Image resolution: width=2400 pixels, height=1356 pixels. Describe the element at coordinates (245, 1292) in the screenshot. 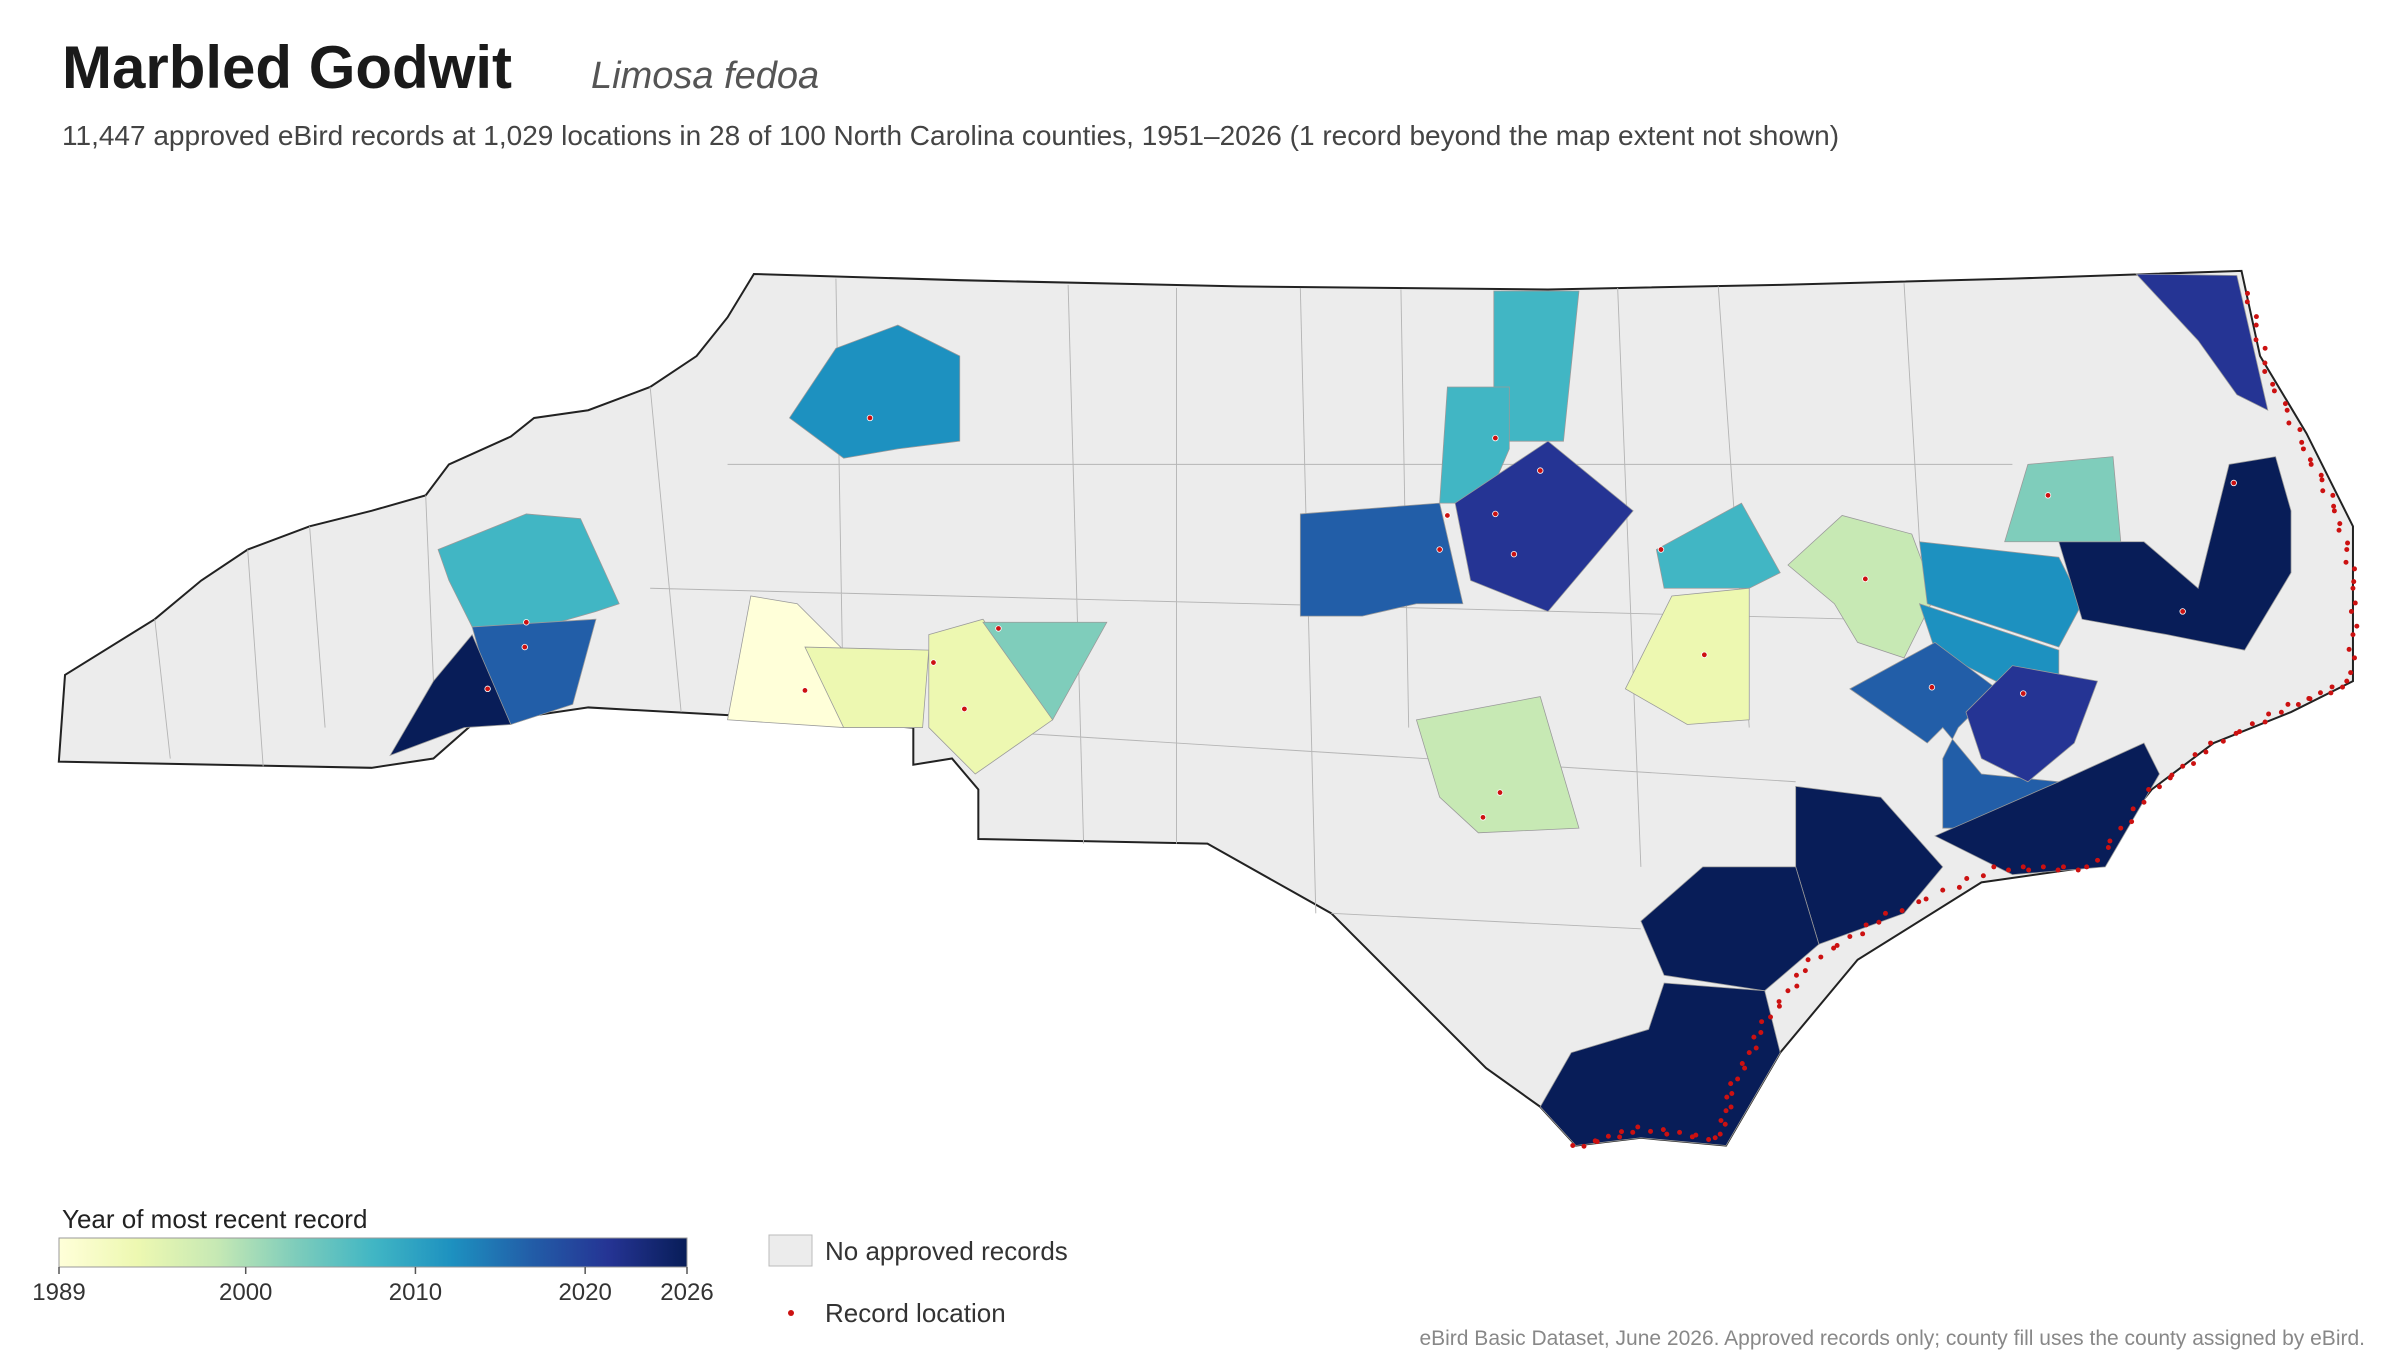

I see `legend-tick-label: 2000` at that location.